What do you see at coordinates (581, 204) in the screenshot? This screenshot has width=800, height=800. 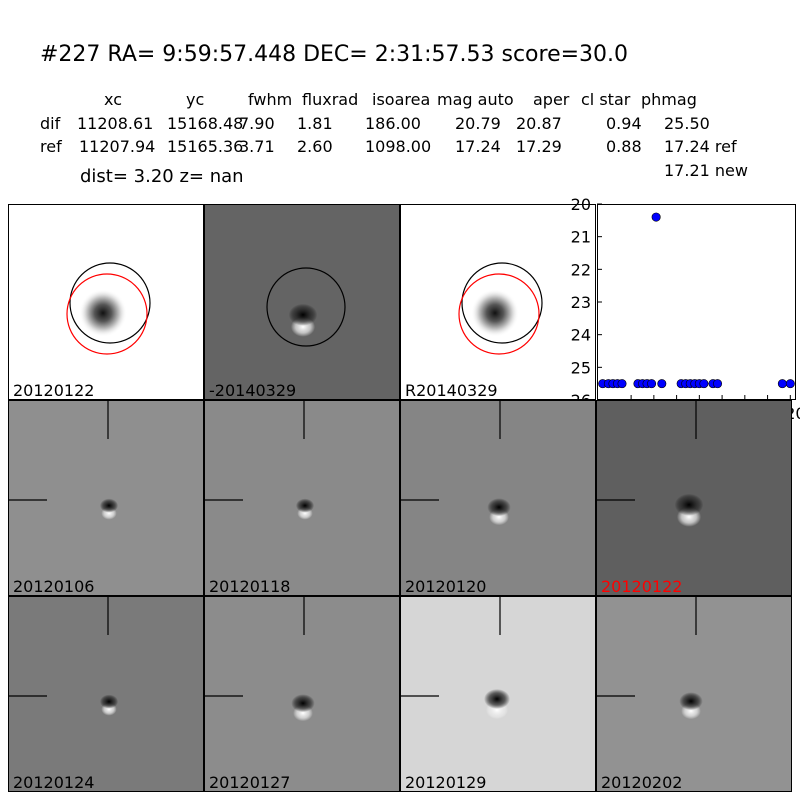 I see `y-tick-label: 20` at bounding box center [581, 204].